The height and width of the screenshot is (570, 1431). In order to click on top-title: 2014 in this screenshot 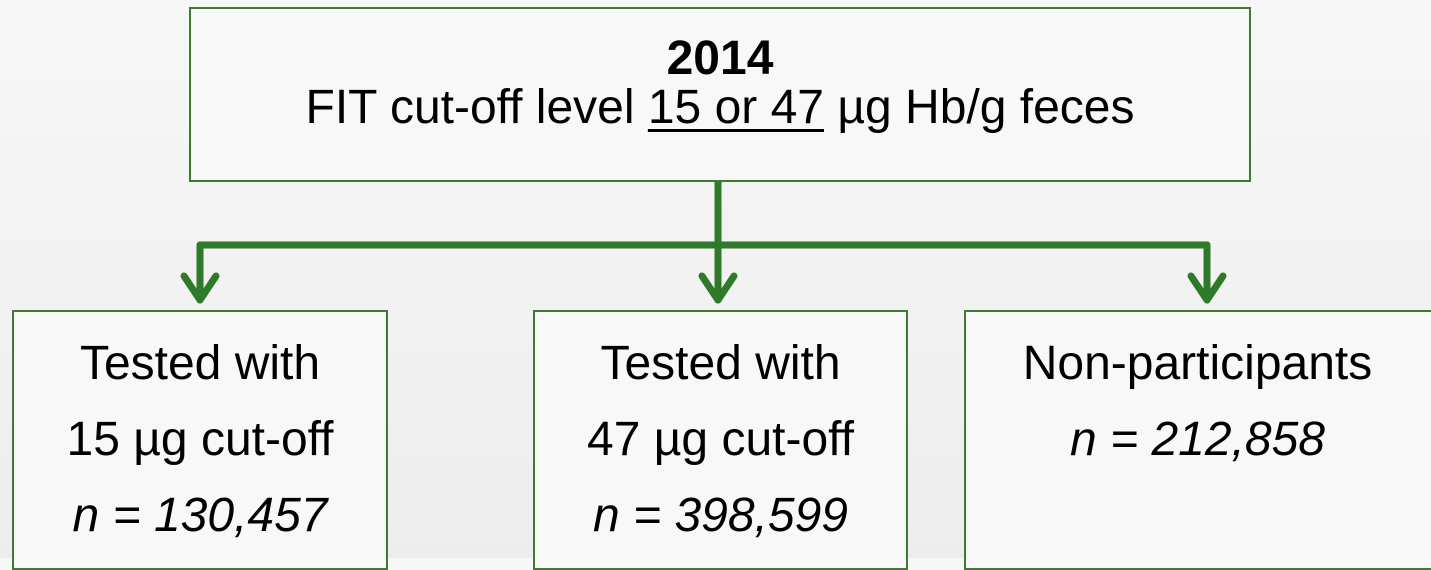, I will do `click(720, 58)`.